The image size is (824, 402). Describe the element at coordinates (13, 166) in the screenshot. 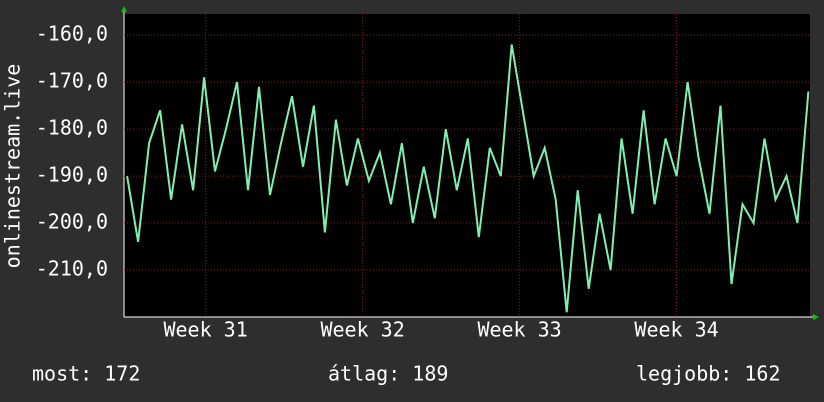

I see `y-axis-label: onlinestream.live` at that location.